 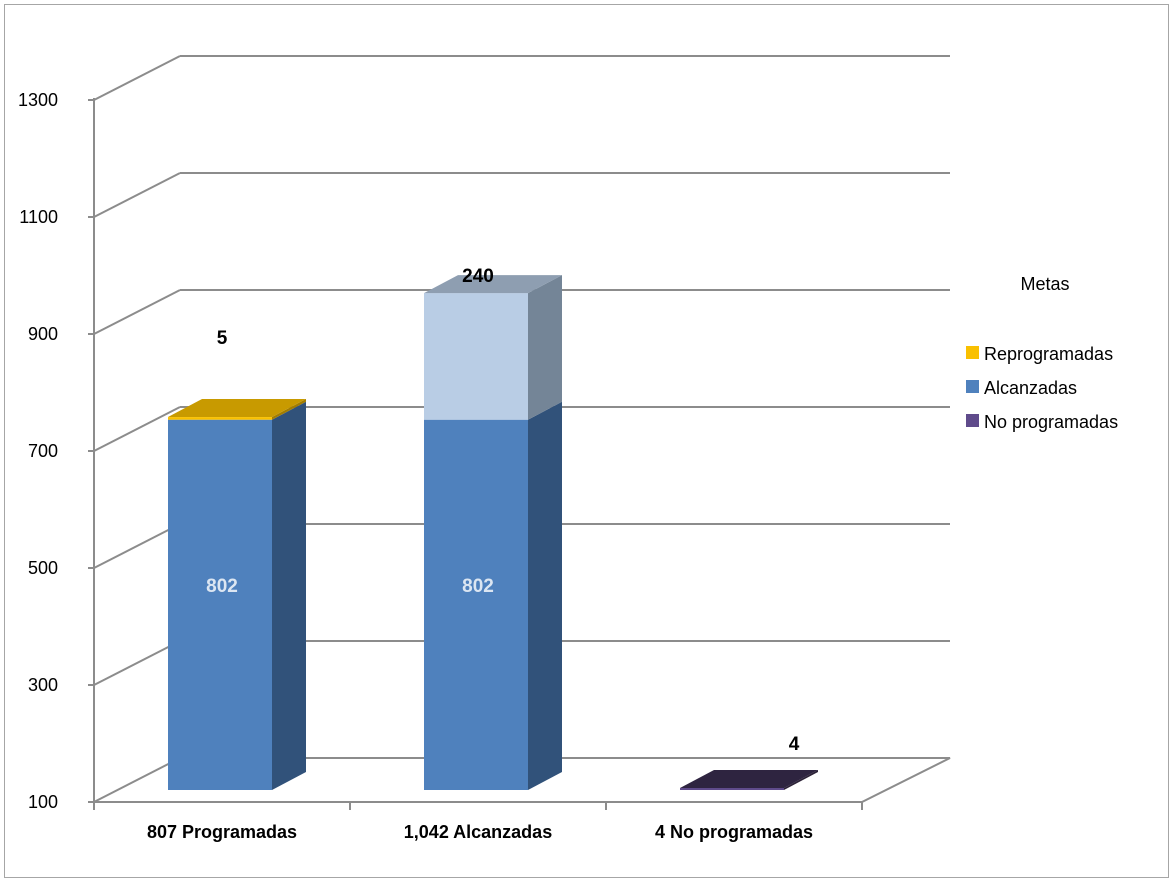 I want to click on legend-label: Reprogramadas, so click(x=1048, y=354).